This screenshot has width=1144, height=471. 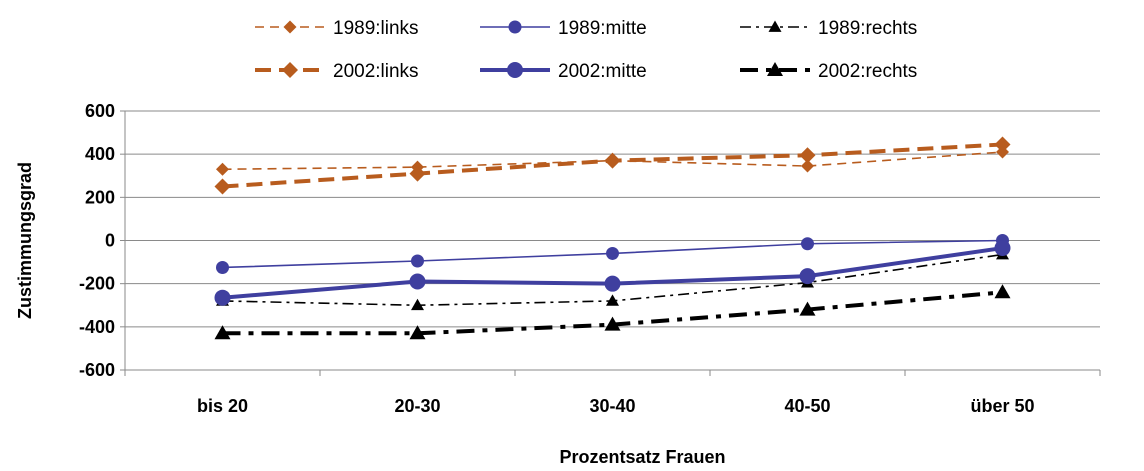 I want to click on legend-item: 2002:links, so click(x=337, y=71).